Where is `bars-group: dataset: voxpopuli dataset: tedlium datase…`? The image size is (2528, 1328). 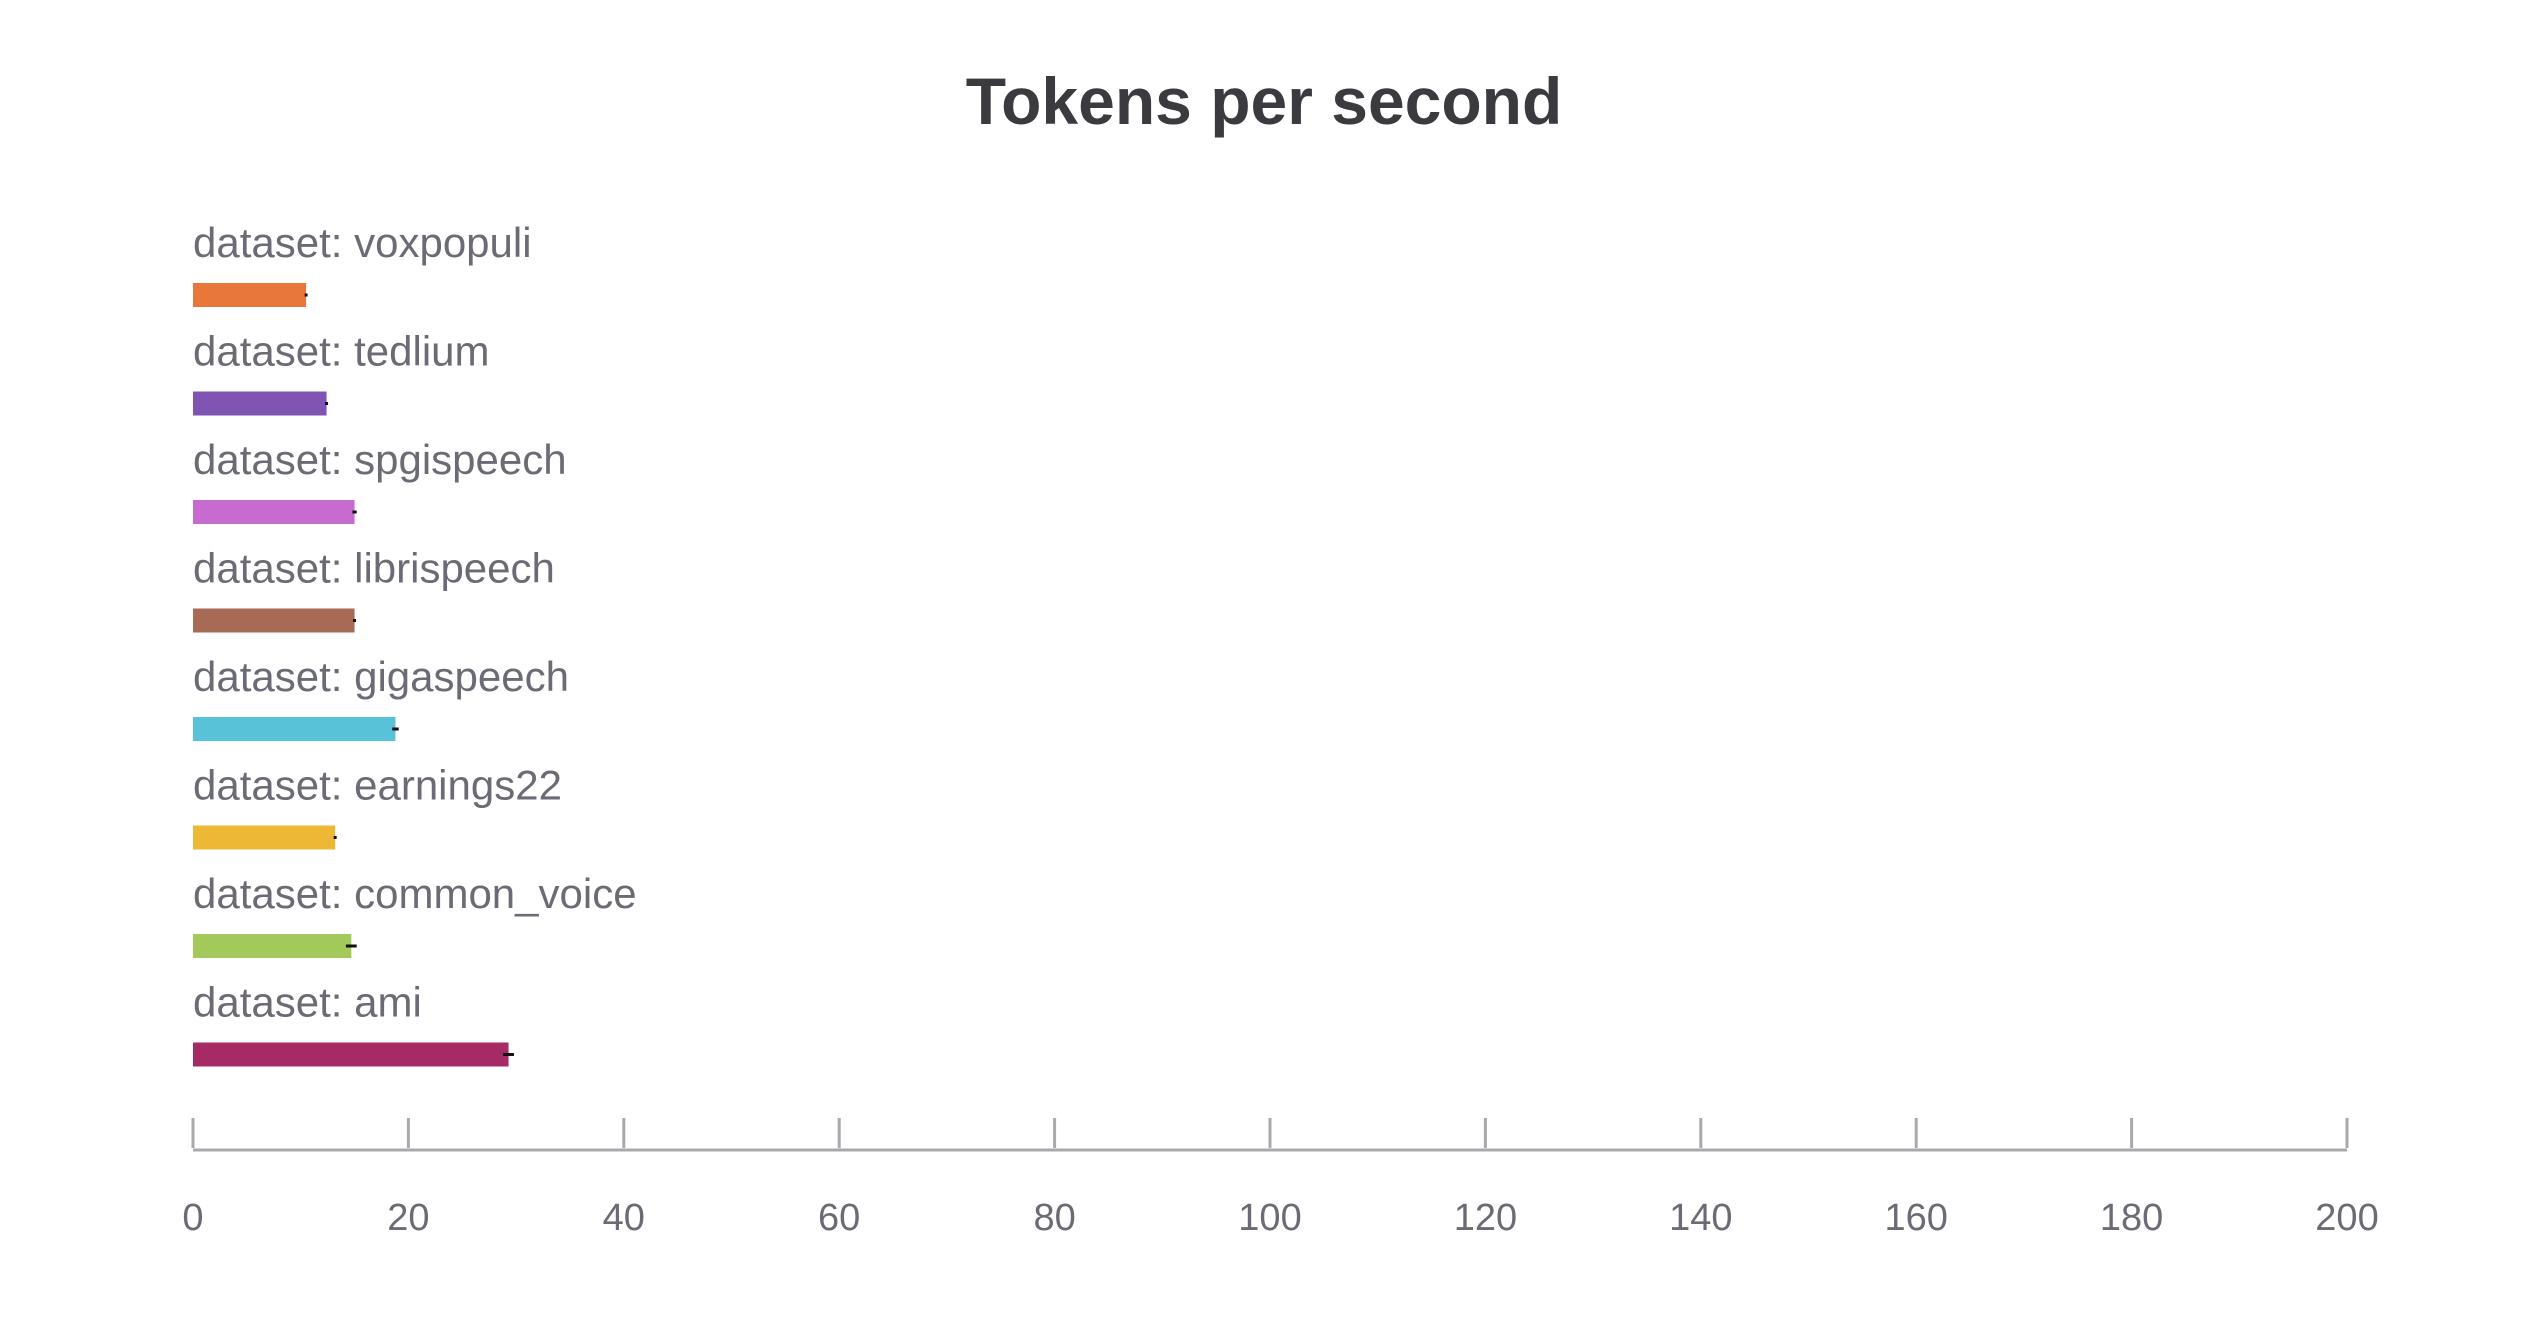
bars-group: dataset: voxpopuli dataset: tedlium datase… is located at coordinates (415, 643).